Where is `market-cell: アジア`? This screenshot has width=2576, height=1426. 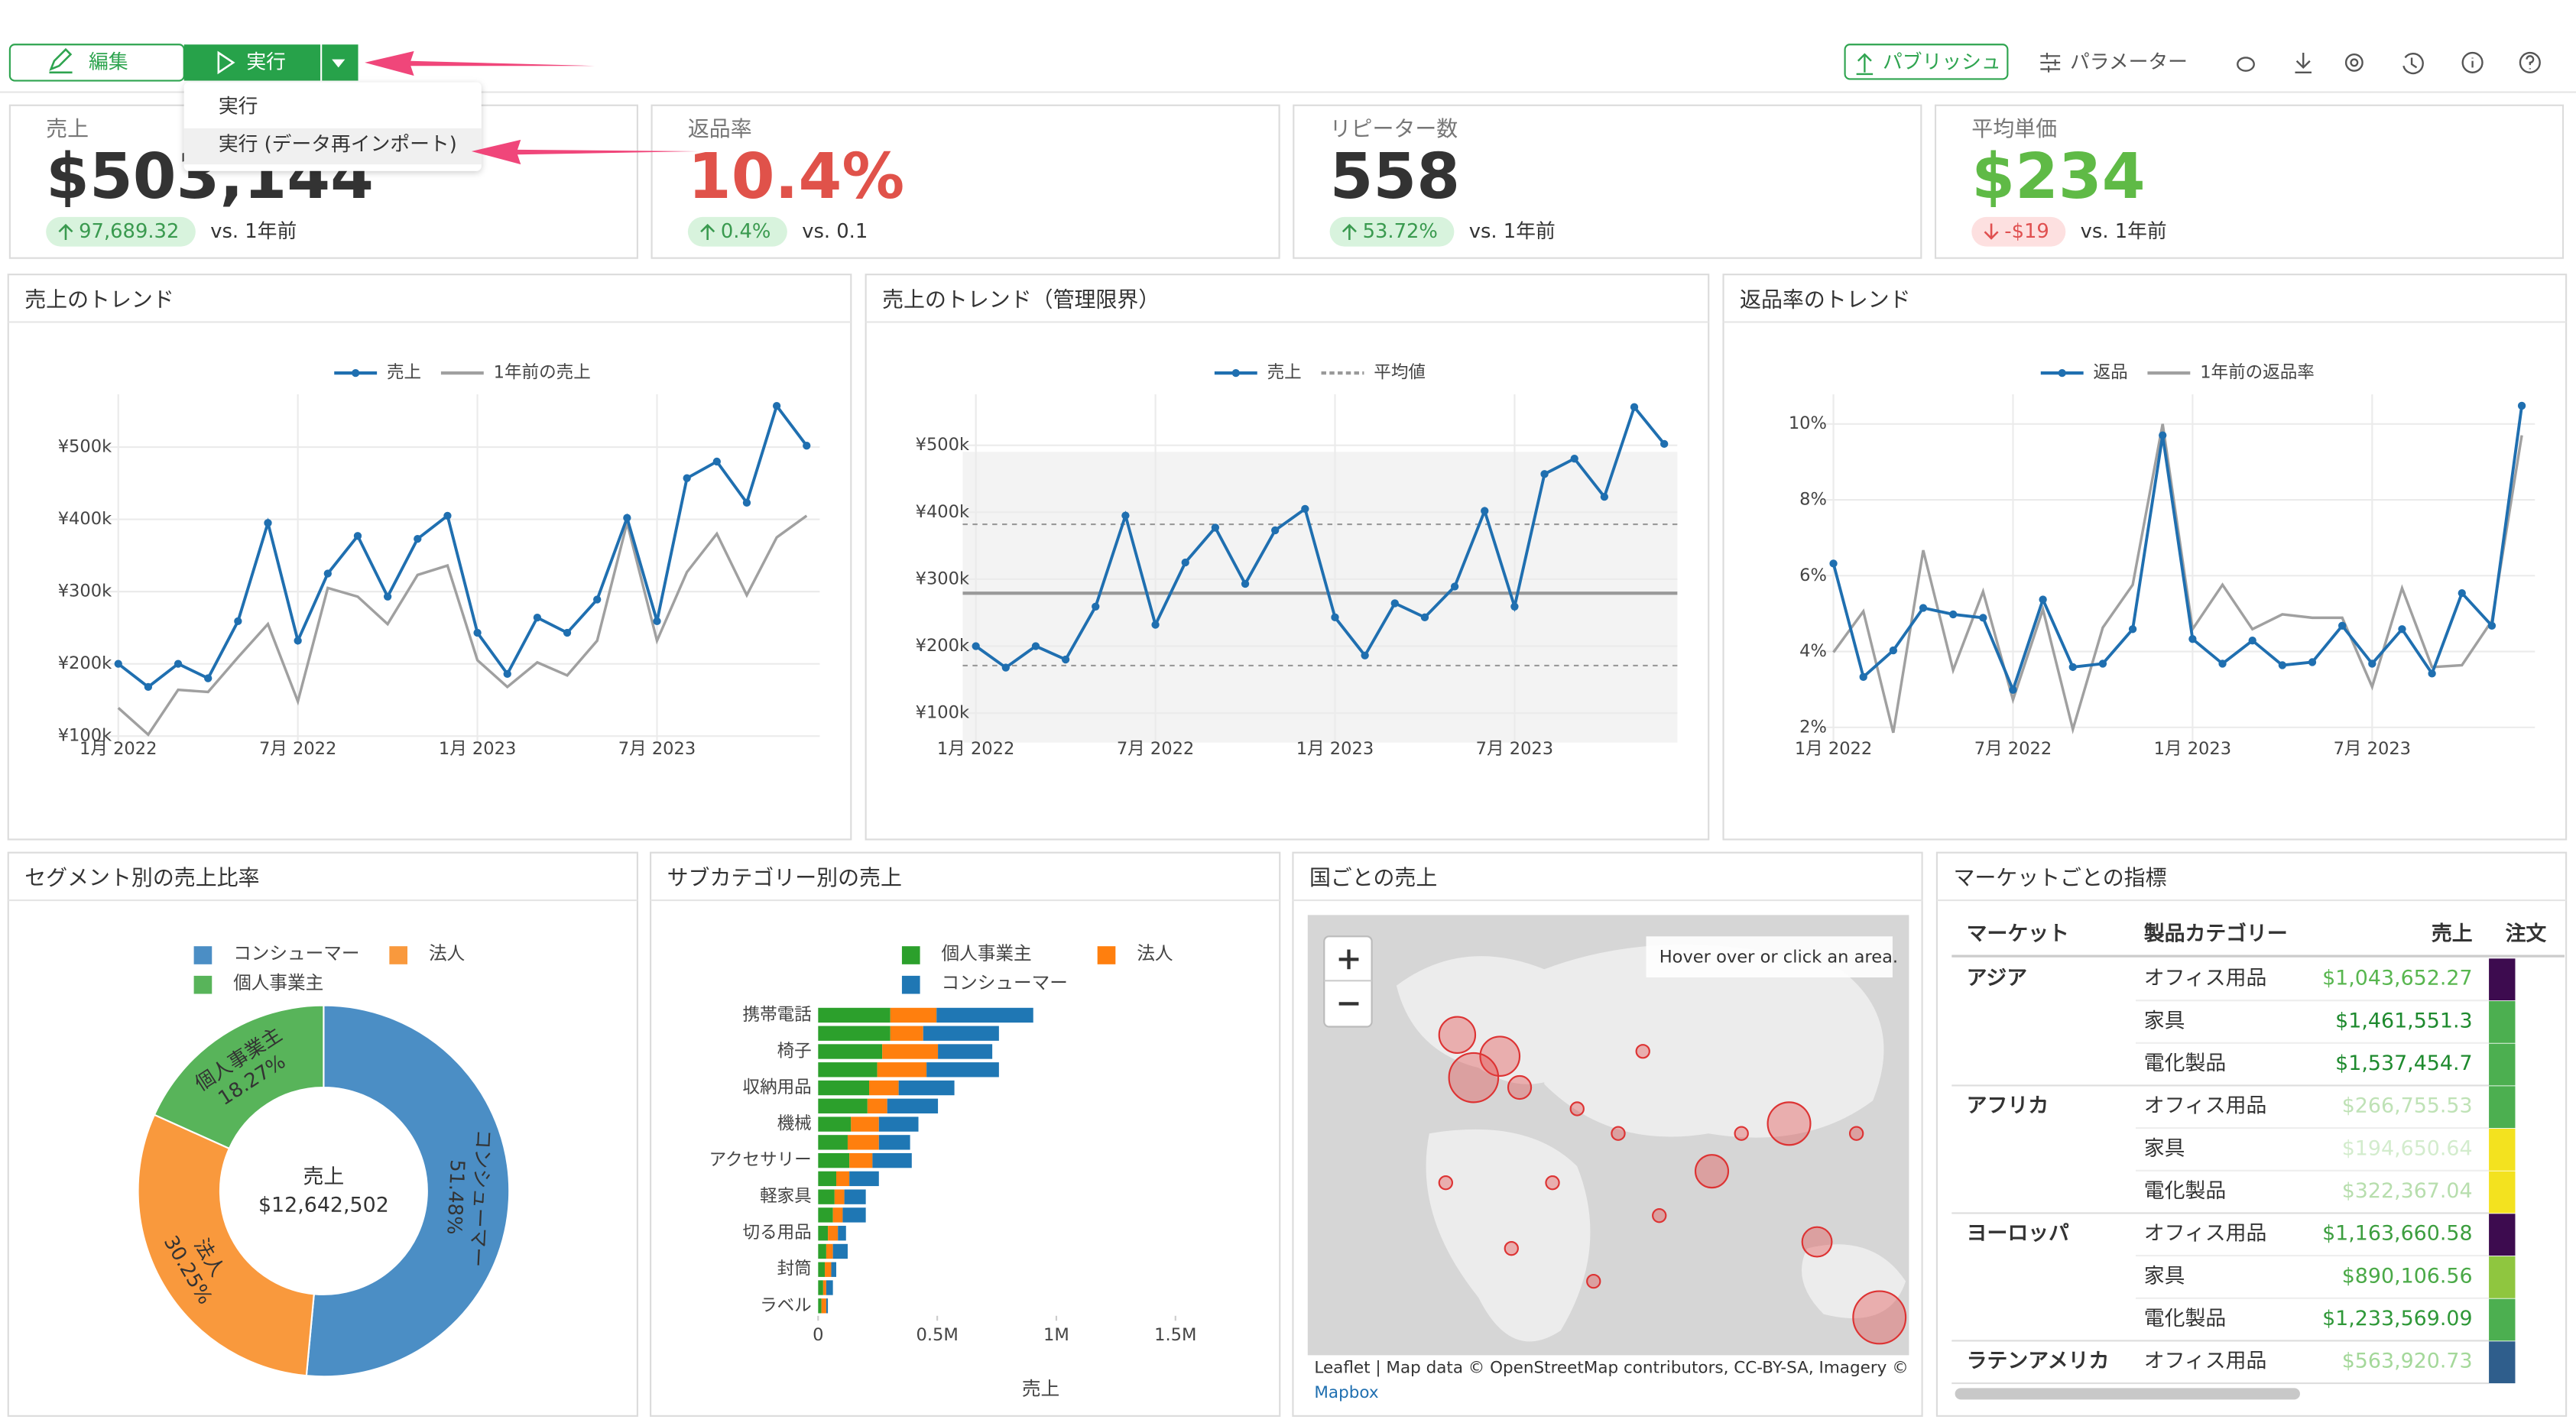 market-cell: アジア is located at coordinates (1997, 979).